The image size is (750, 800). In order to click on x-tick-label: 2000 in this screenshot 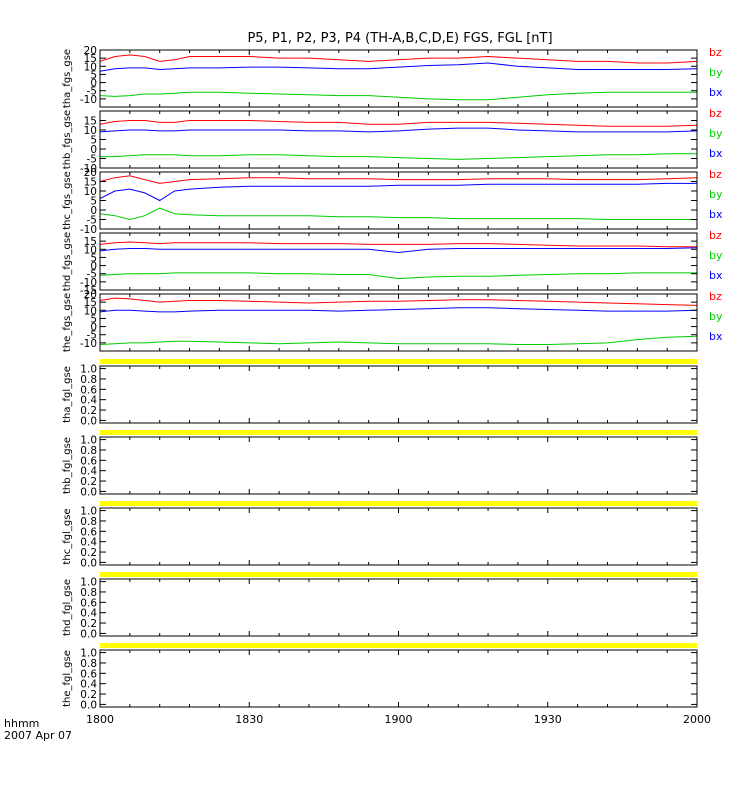, I will do `click(697, 719)`.